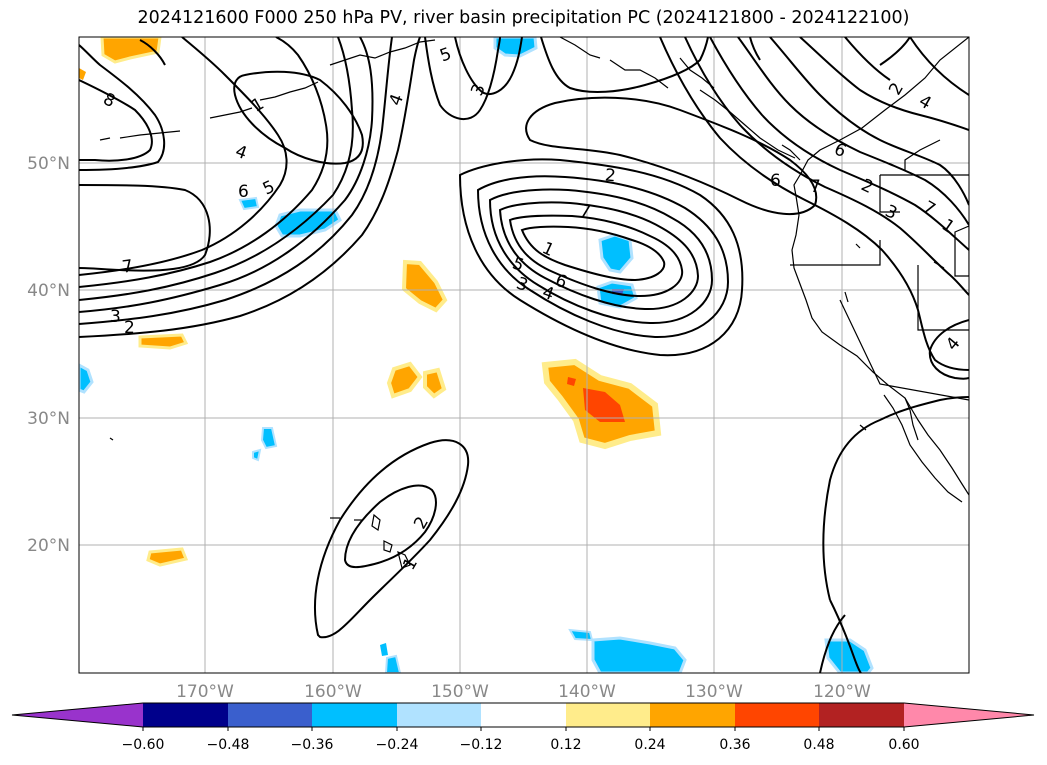 Image resolution: width=1047 pixels, height=765 pixels. What do you see at coordinates (818, 745) in the screenshot?
I see `colorbar-tick-label: 0.48` at bounding box center [818, 745].